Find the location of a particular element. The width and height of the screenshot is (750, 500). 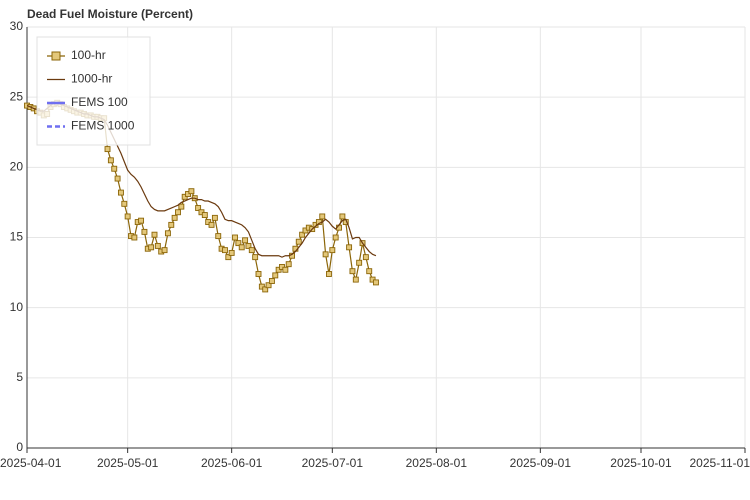

legend-marker is located at coordinates (56, 56).